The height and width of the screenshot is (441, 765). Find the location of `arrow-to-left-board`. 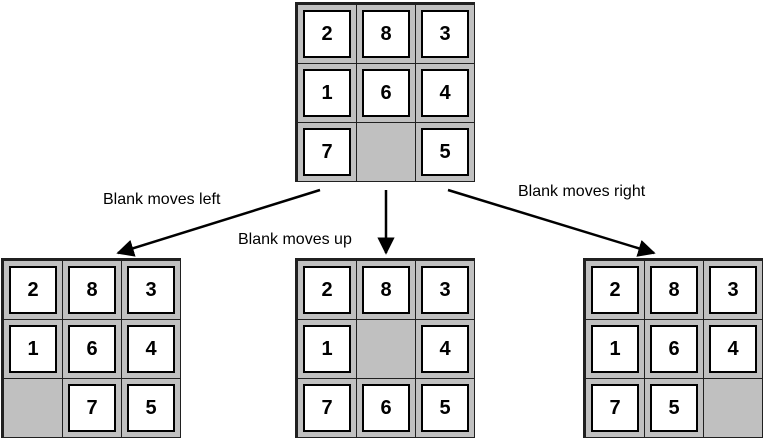

arrow-to-left-board is located at coordinates (218, 222).